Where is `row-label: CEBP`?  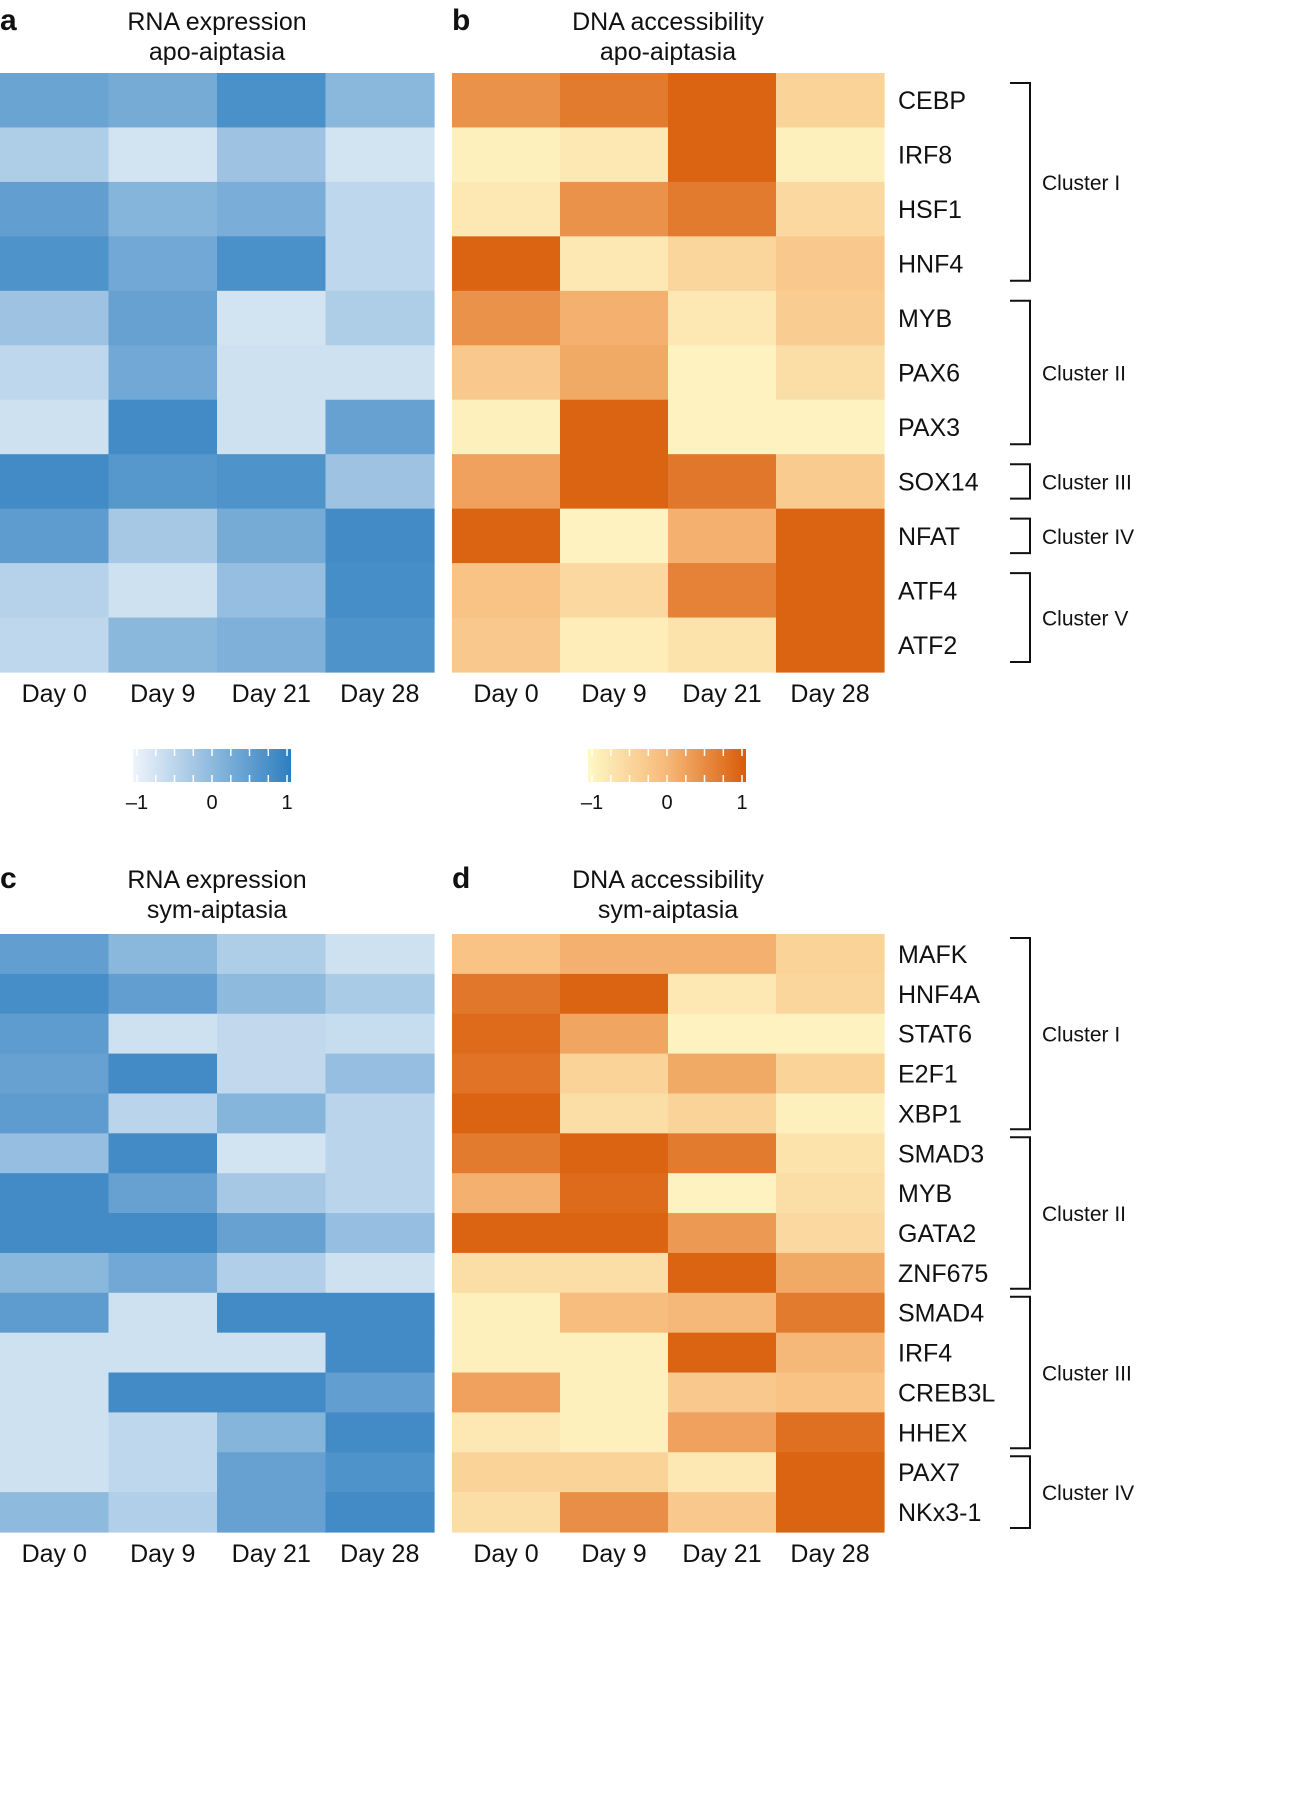 row-label: CEBP is located at coordinates (932, 101).